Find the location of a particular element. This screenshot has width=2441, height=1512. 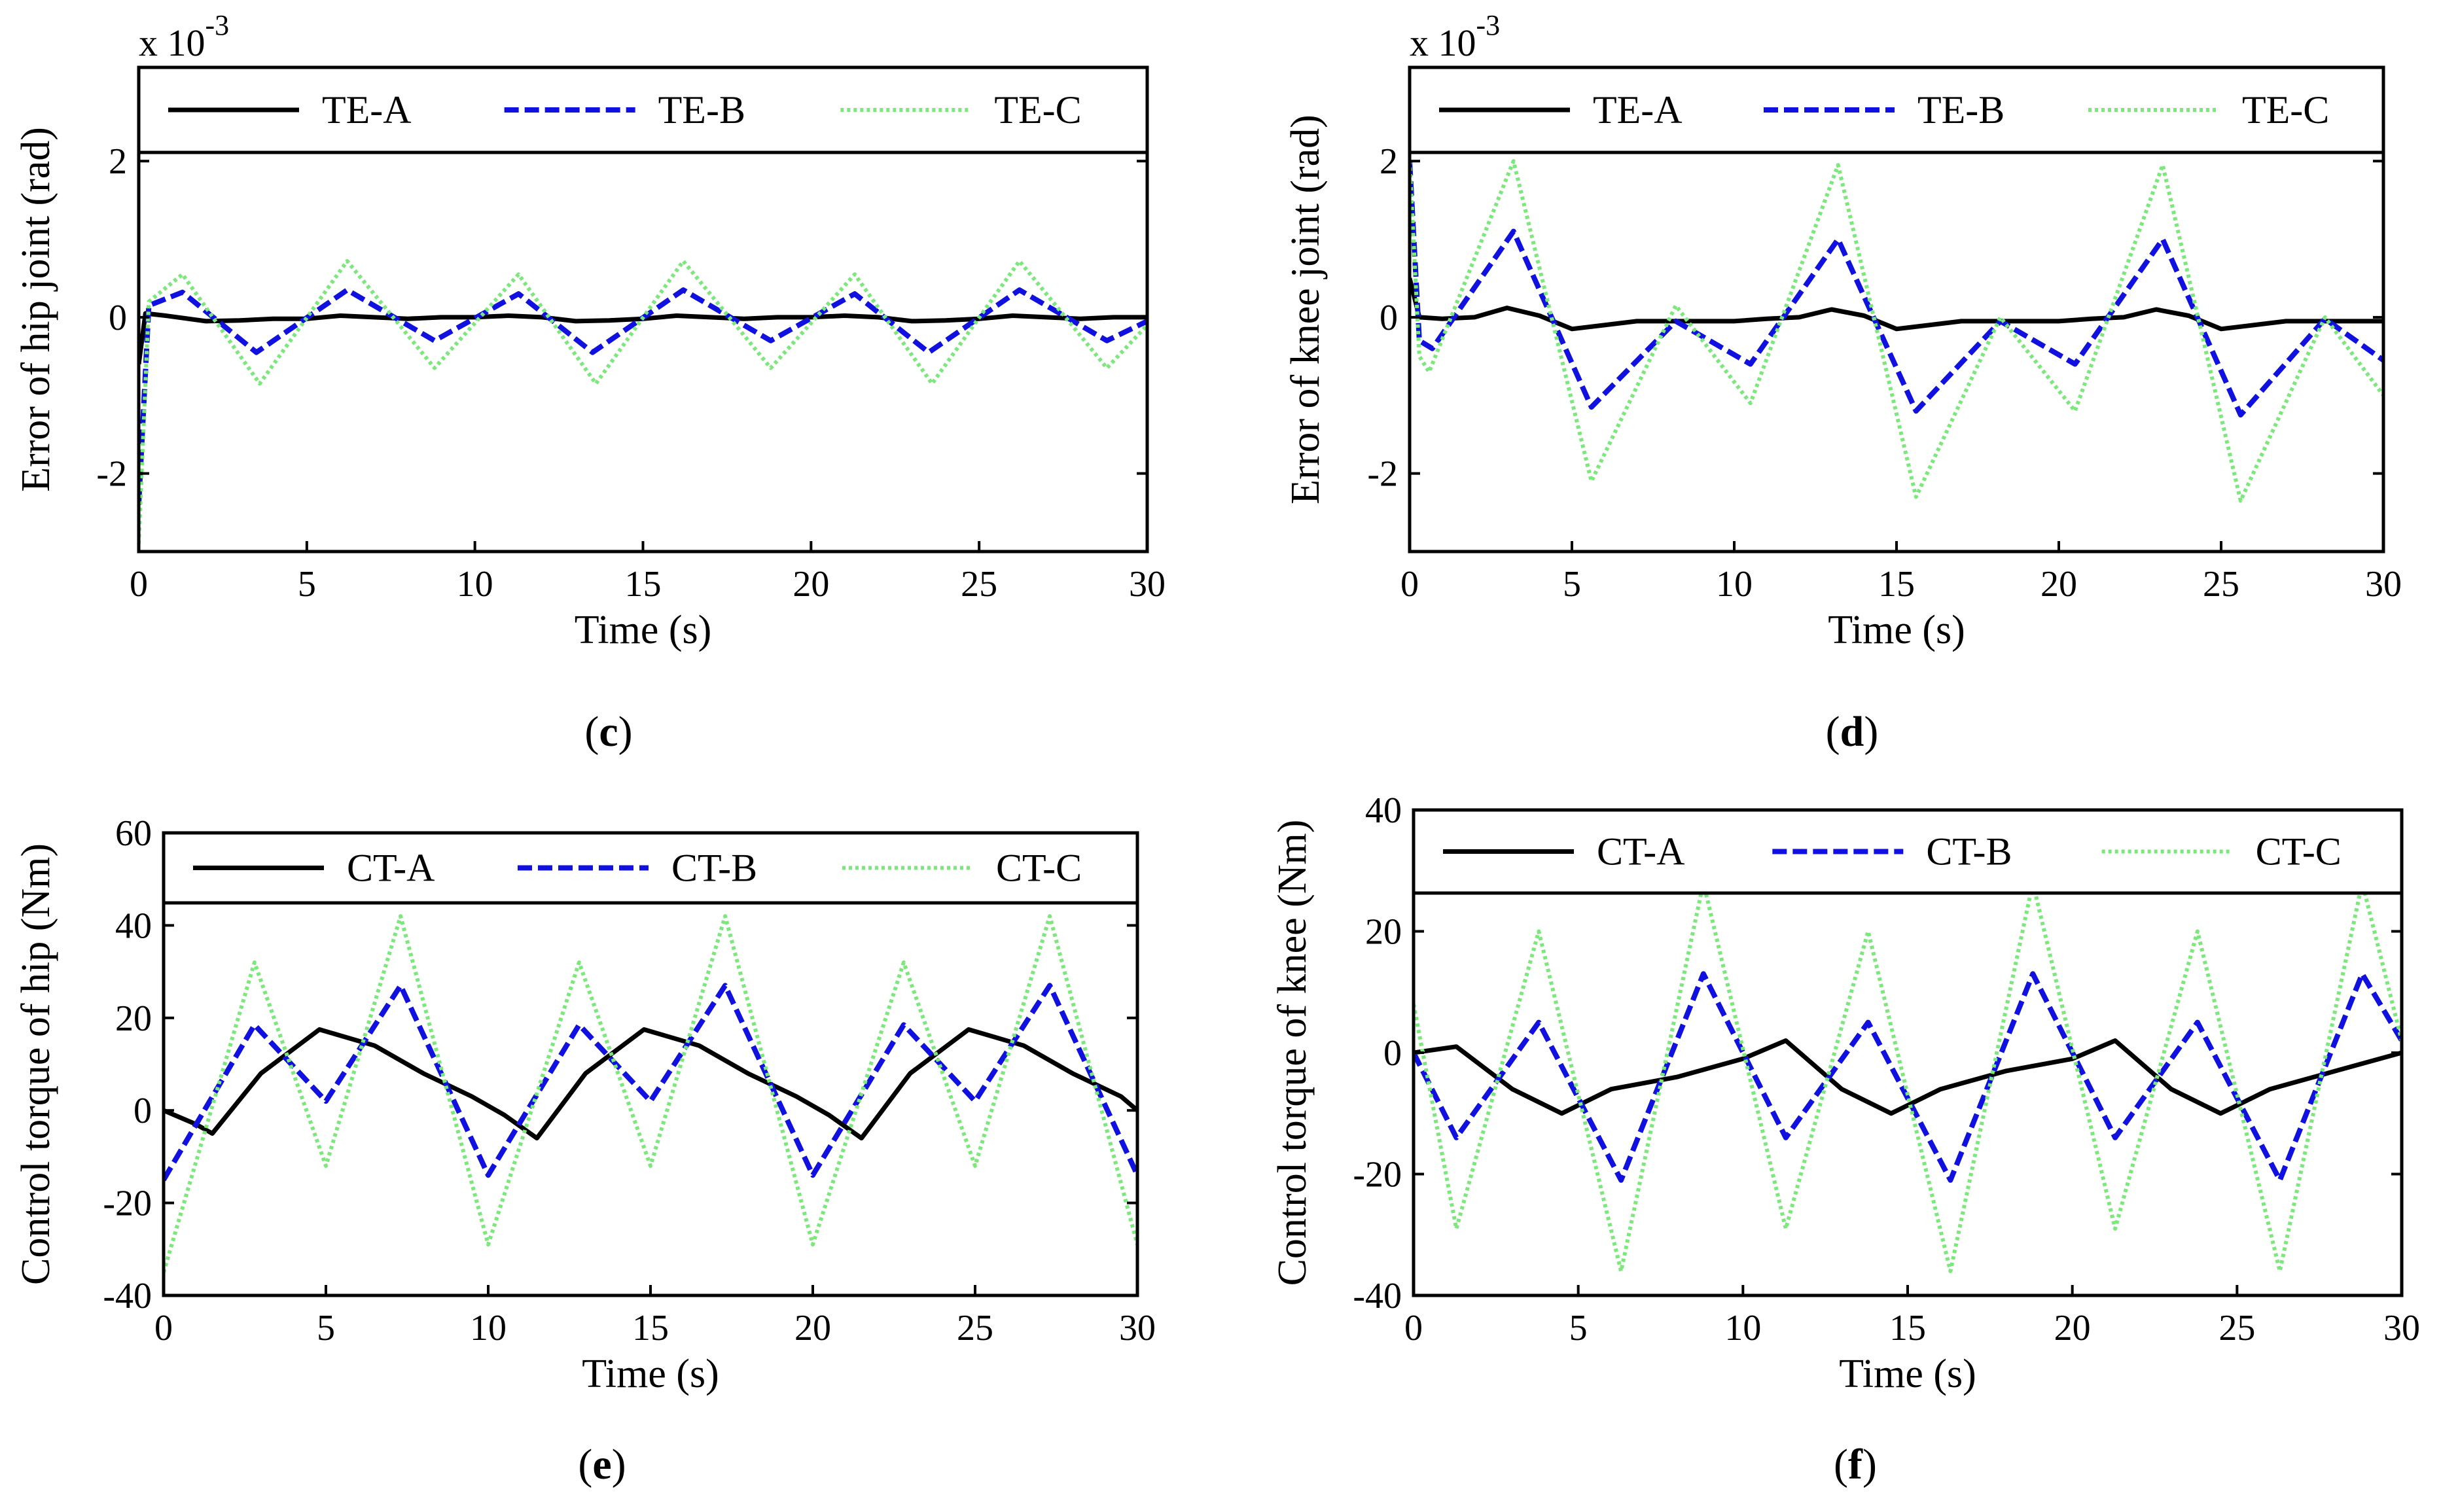

panel-label: (e) is located at coordinates (602, 1464).